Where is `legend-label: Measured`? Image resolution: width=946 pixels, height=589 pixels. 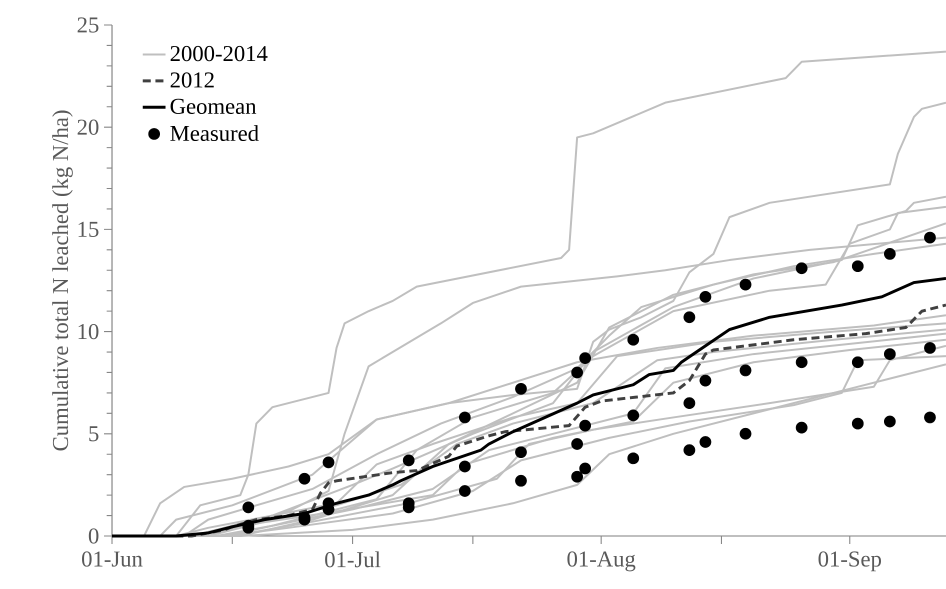
legend-label: Measured is located at coordinates (214, 133).